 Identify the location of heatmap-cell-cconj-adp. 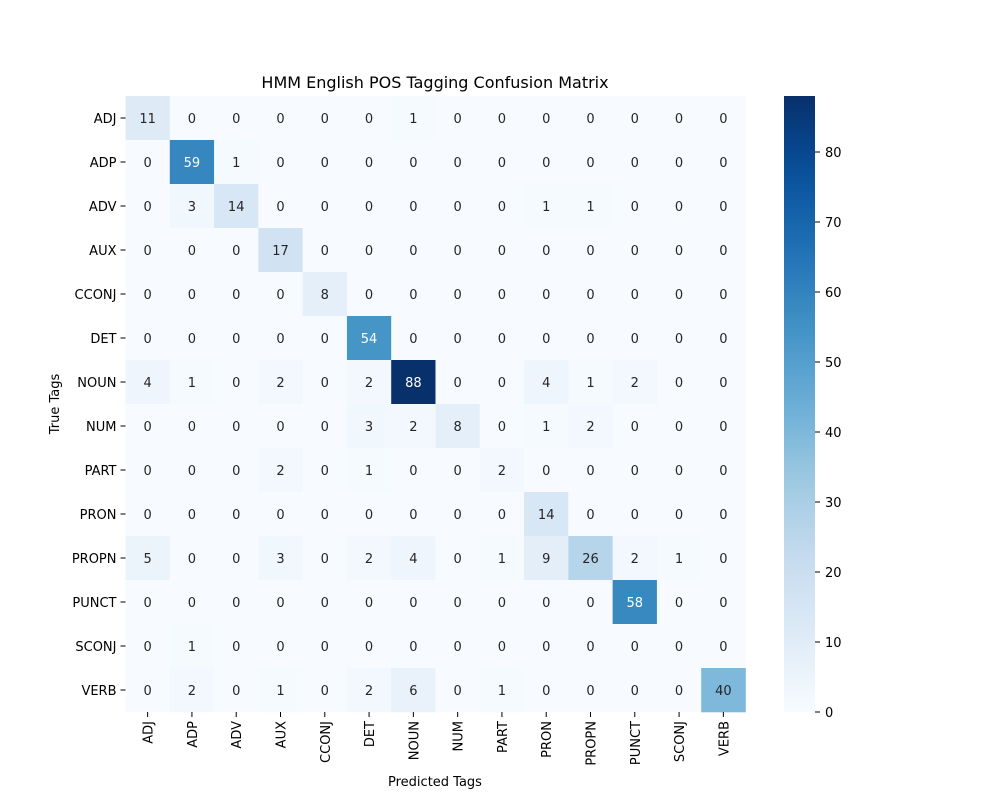
(192, 294).